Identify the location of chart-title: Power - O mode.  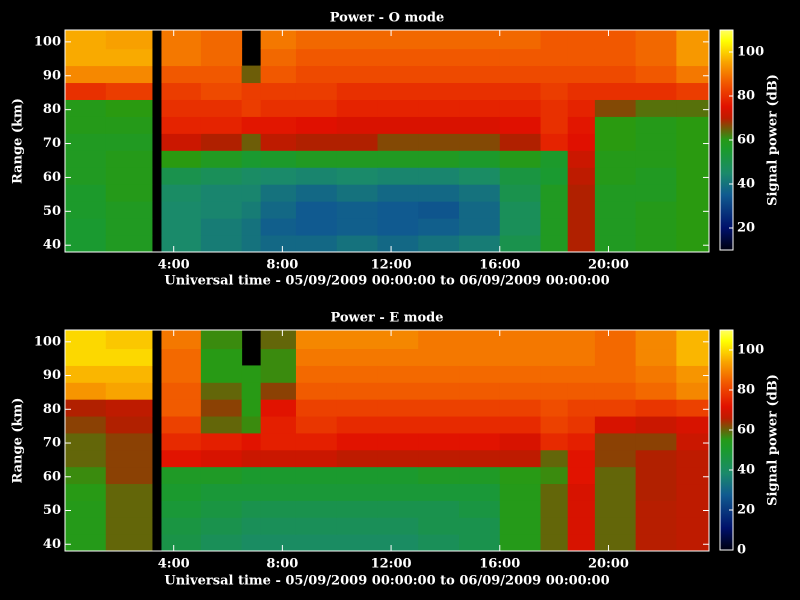
(387, 18).